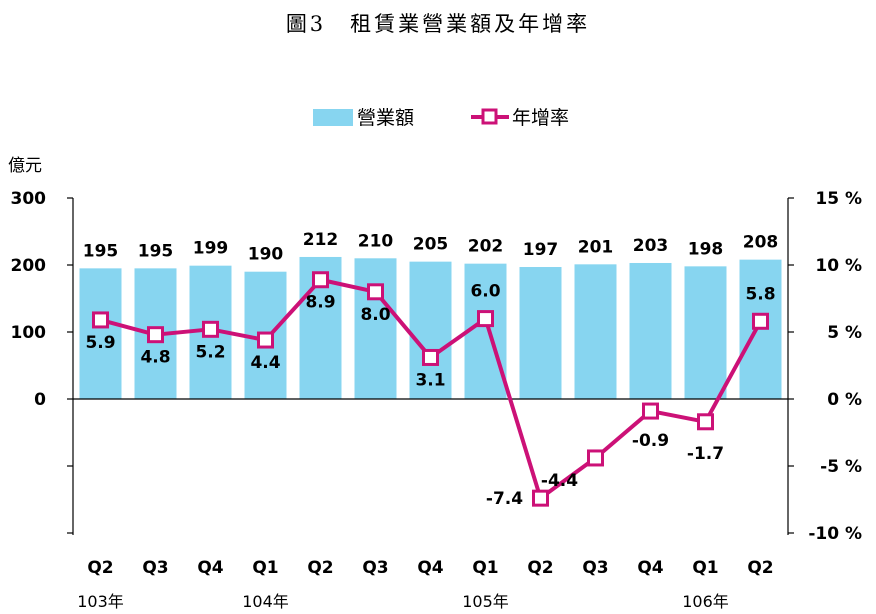  I want to click on growth-rate-label: -7.4, so click(504, 499).